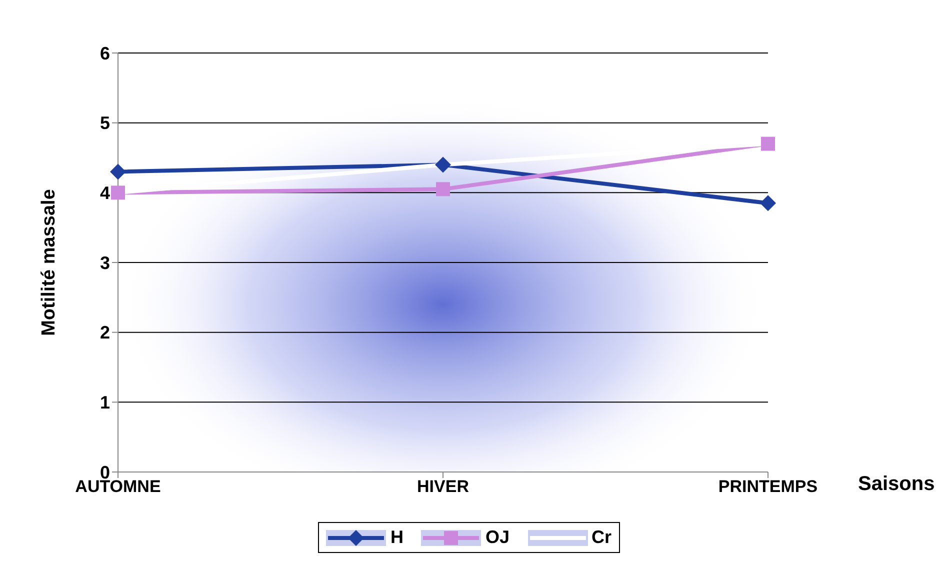  I want to click on legend-label: OJ, so click(497, 537).